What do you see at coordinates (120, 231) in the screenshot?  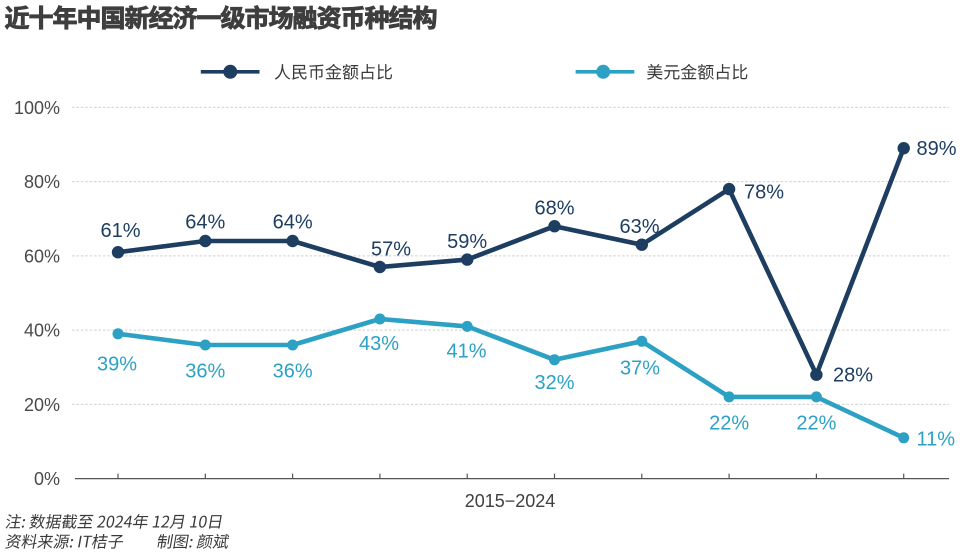 I see `svg-text: 61%` at bounding box center [120, 231].